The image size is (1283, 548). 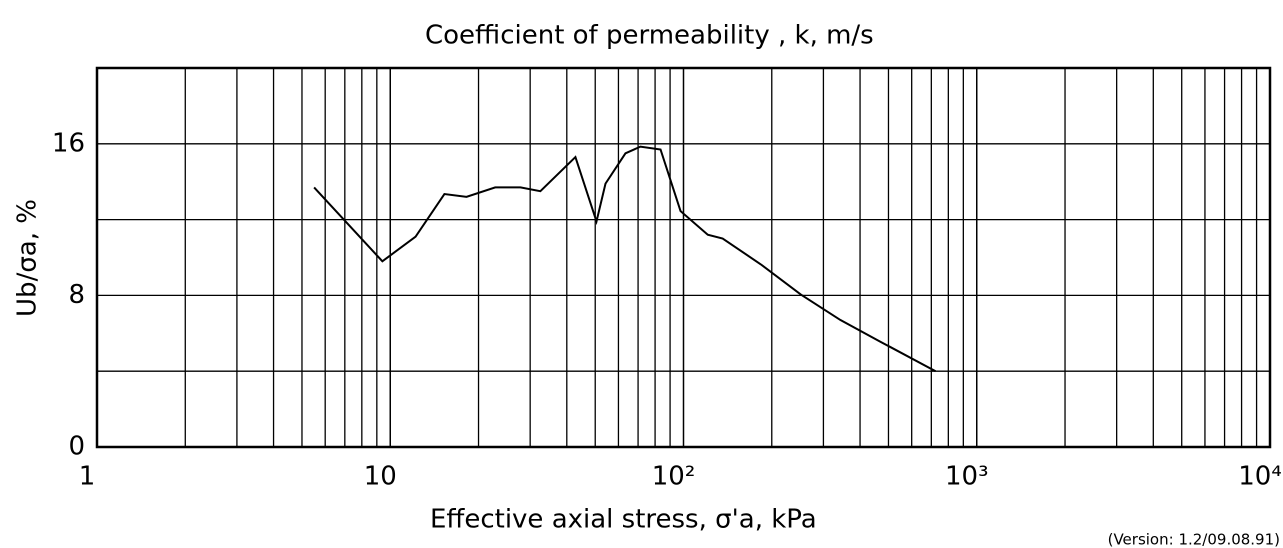 I want to click on x-tick-label: 10², so click(x=674, y=477).